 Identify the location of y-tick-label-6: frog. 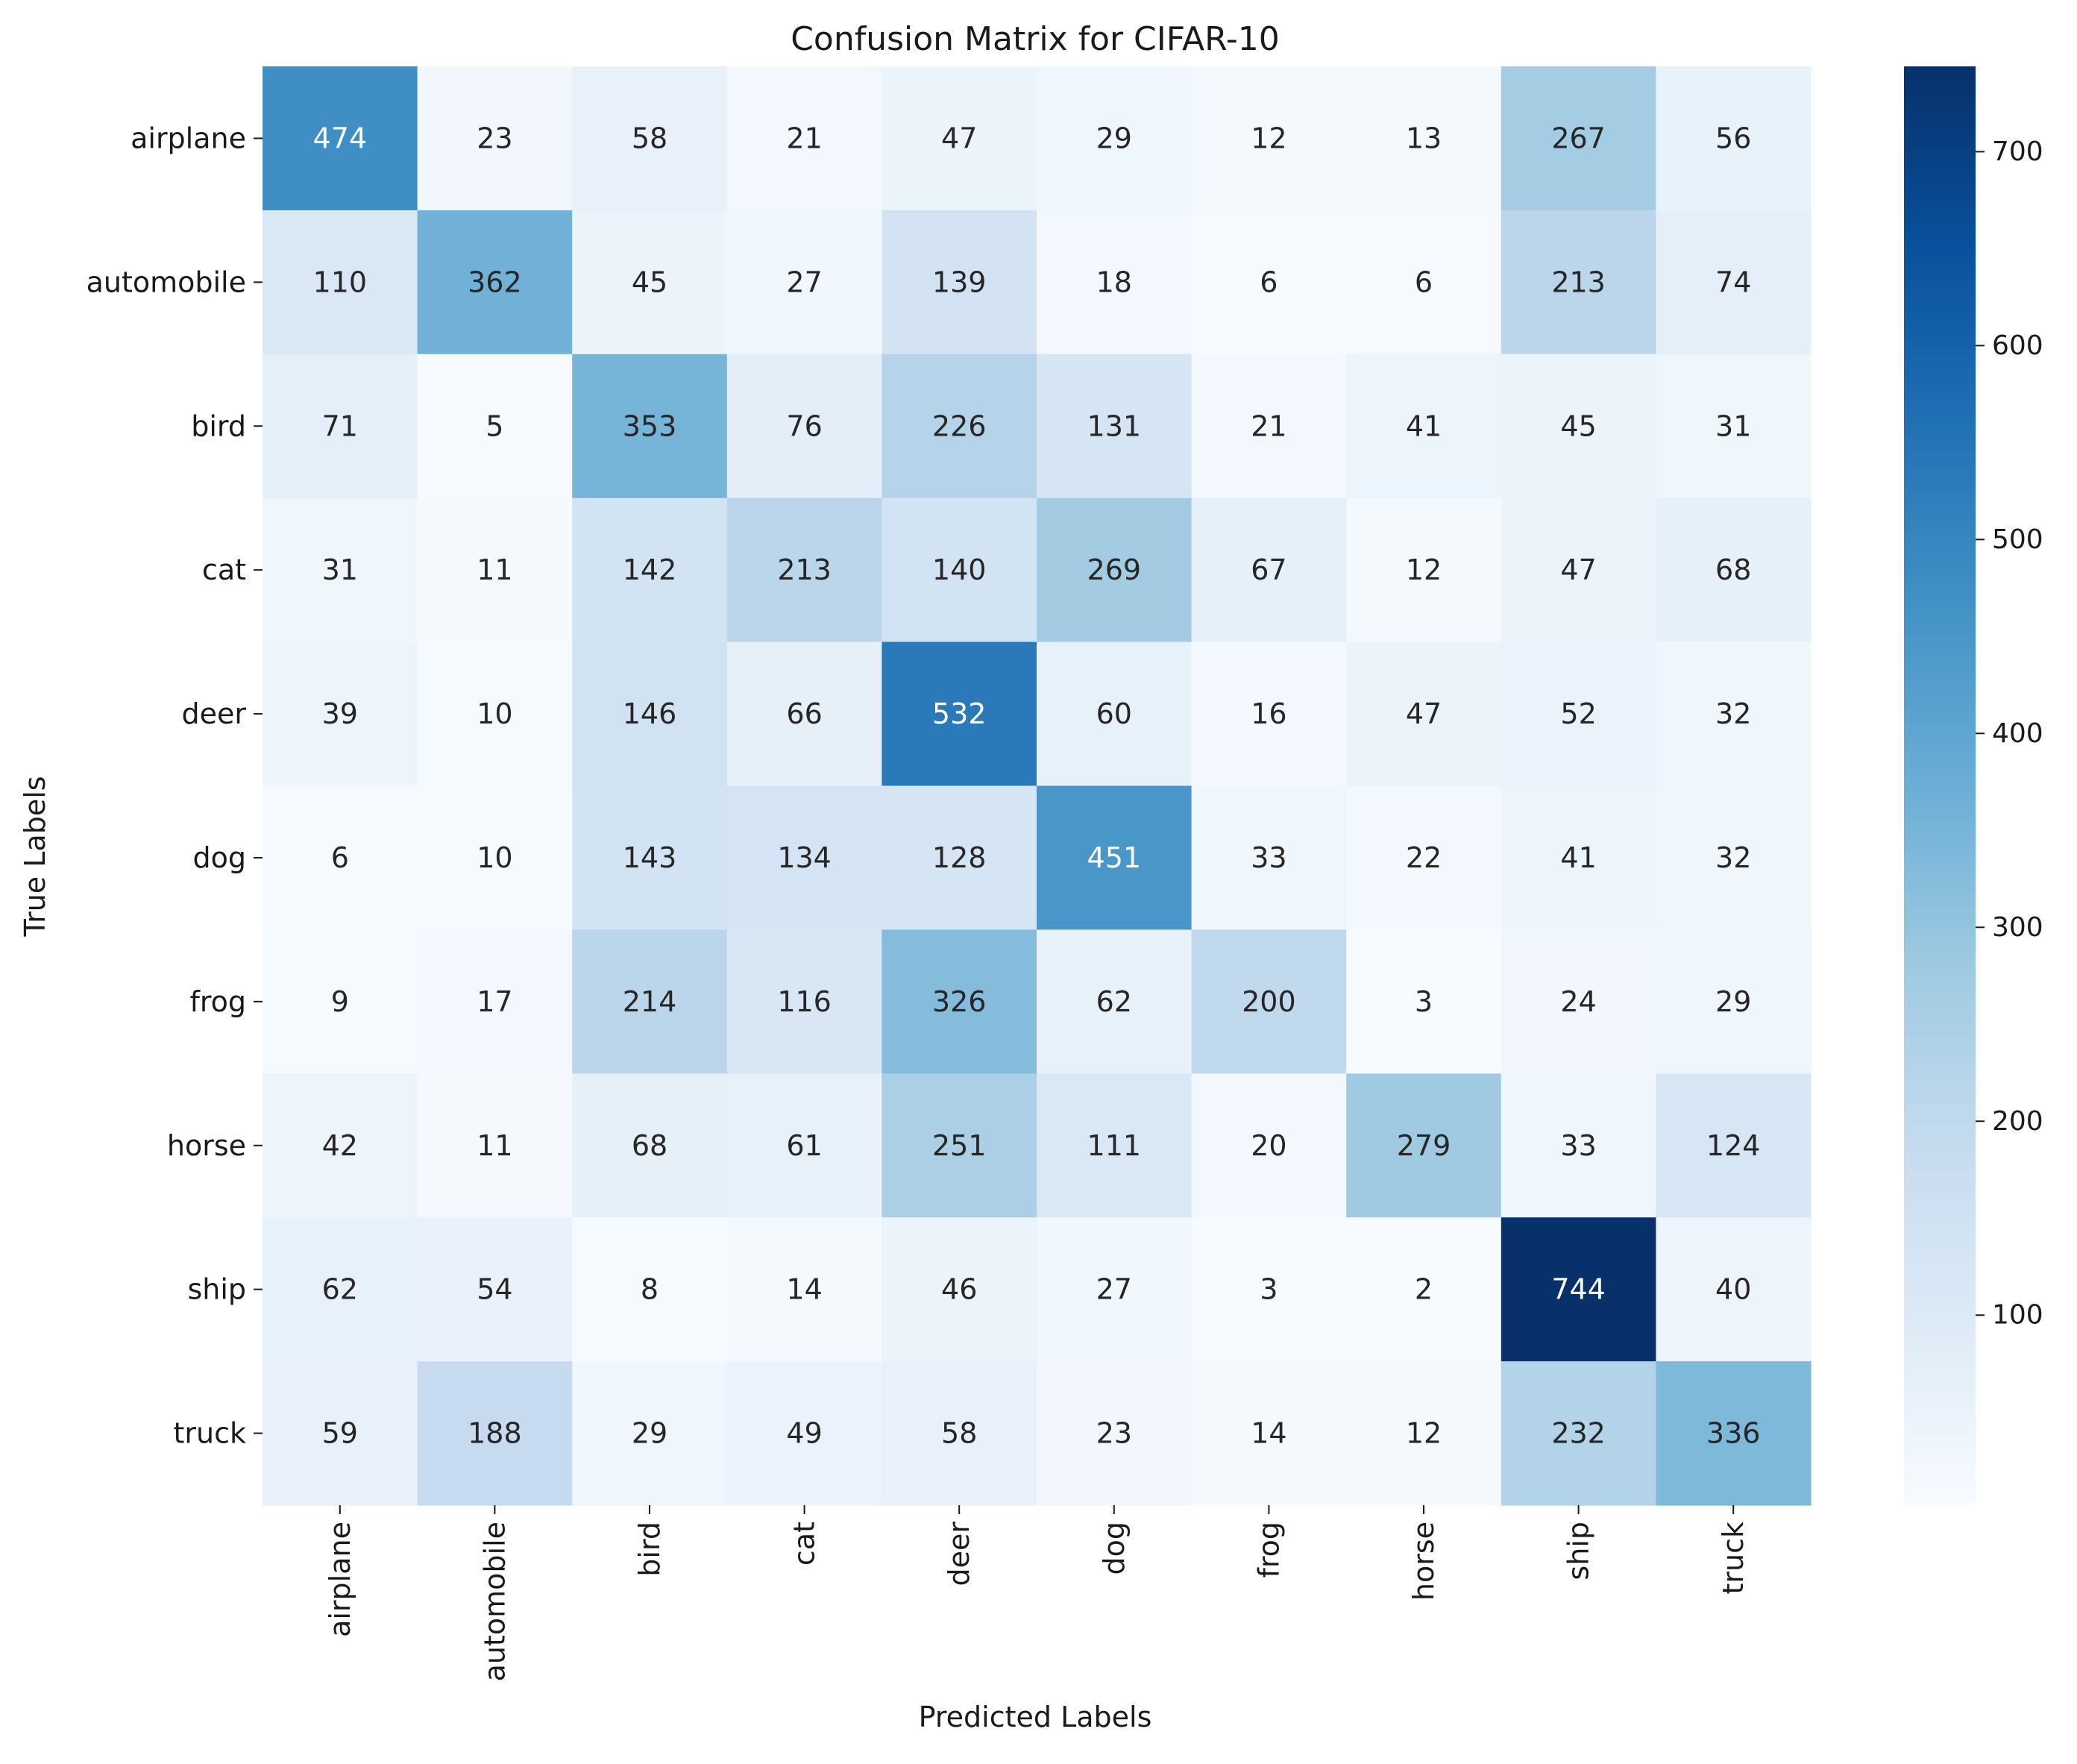
(217, 1001).